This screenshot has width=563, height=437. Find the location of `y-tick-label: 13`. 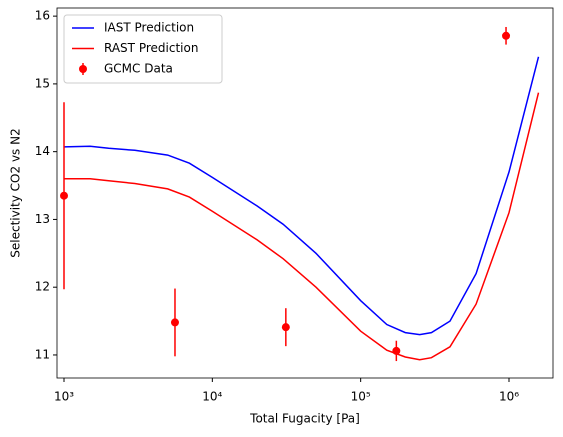

y-tick-label: 13 is located at coordinates (42, 219).